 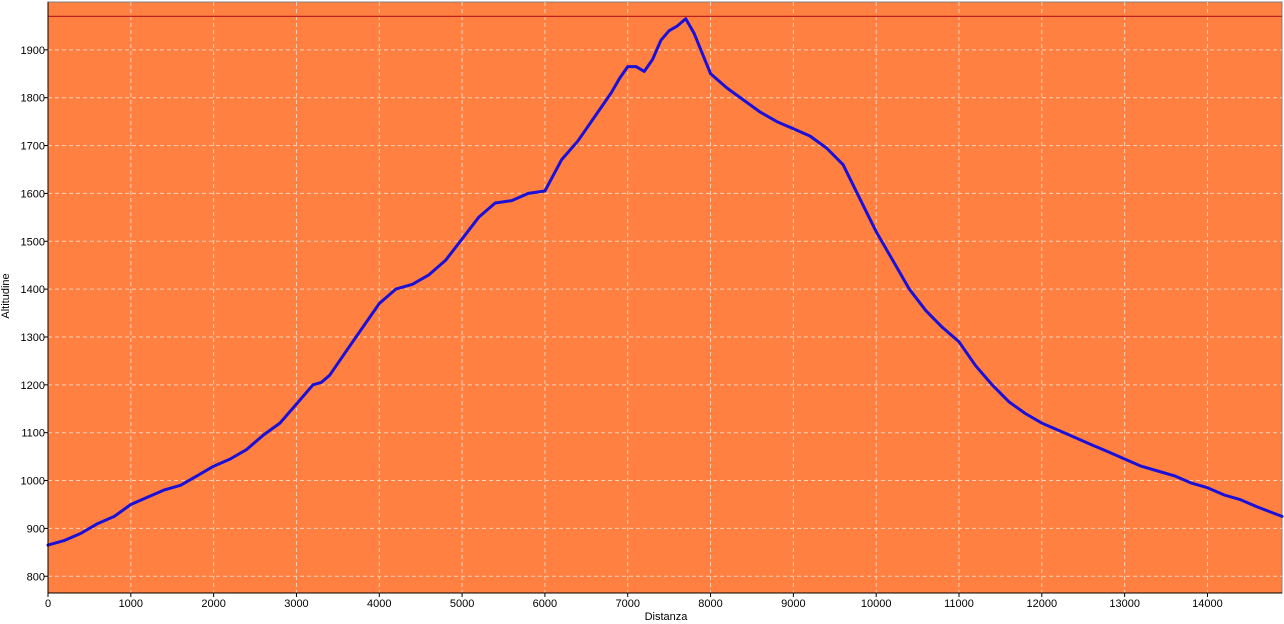 What do you see at coordinates (33, 147) in the screenshot?
I see `y-tick-label: 1700` at bounding box center [33, 147].